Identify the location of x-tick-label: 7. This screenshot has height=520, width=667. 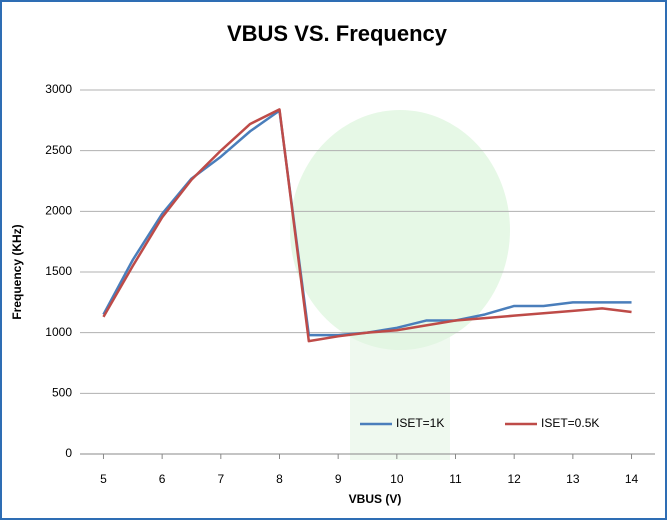
(220, 479).